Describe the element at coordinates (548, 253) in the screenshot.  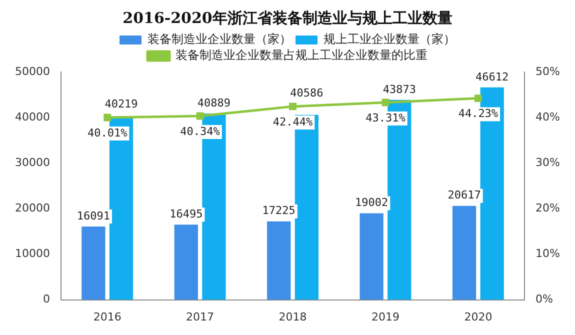
I see `y2-tick-label: 10%` at that location.